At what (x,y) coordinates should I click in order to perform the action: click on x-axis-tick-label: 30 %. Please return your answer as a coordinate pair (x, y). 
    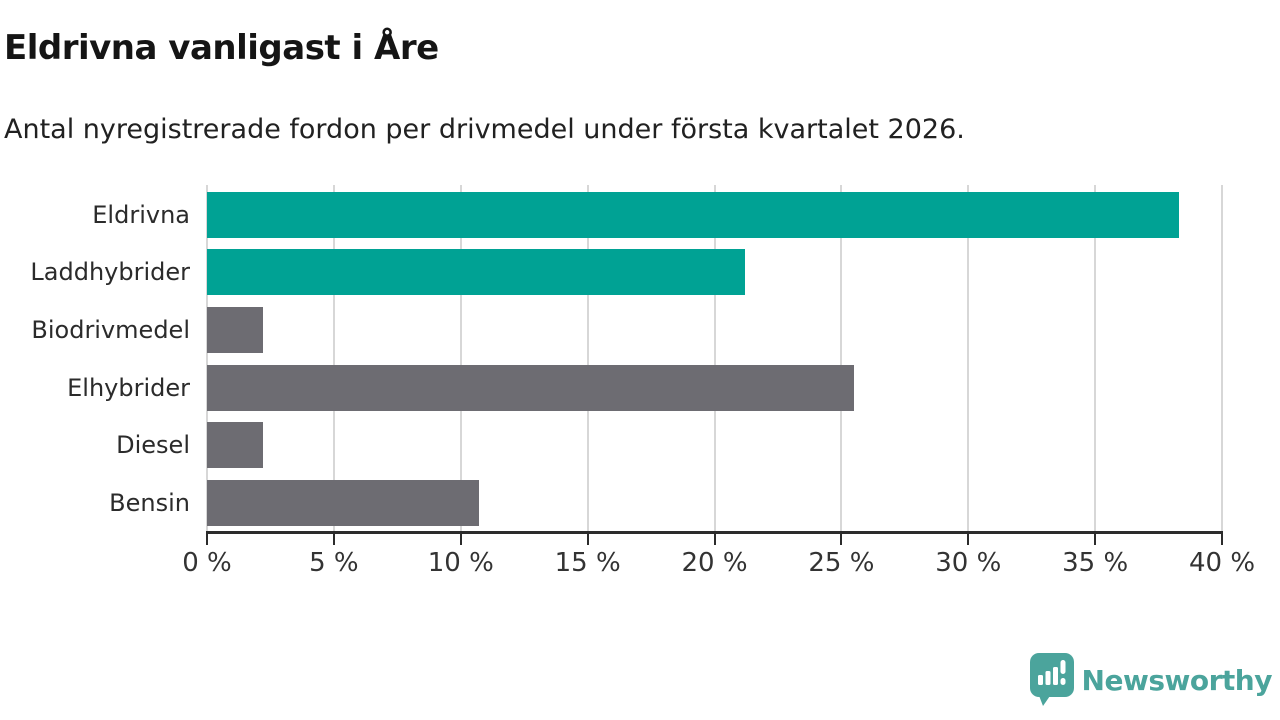
    Looking at the image, I should click on (968, 563).